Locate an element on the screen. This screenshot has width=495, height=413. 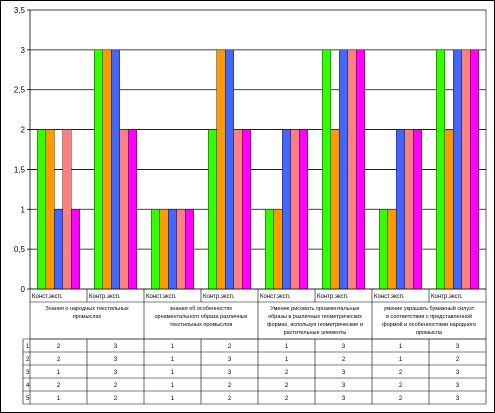
group-label: в соответствии с представленной is located at coordinates (429, 316).